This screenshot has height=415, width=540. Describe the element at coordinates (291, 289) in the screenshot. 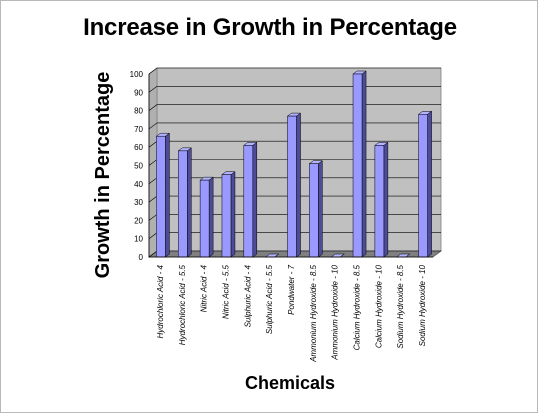

I see `x-tick-label: Pondwater - 7` at that location.